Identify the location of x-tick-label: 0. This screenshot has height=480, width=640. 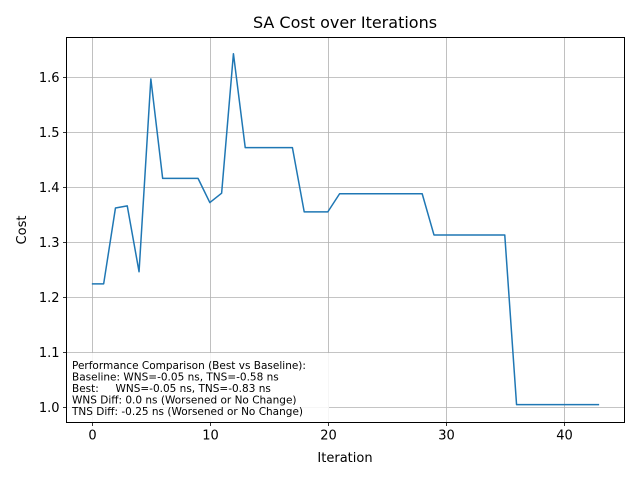
(92, 436).